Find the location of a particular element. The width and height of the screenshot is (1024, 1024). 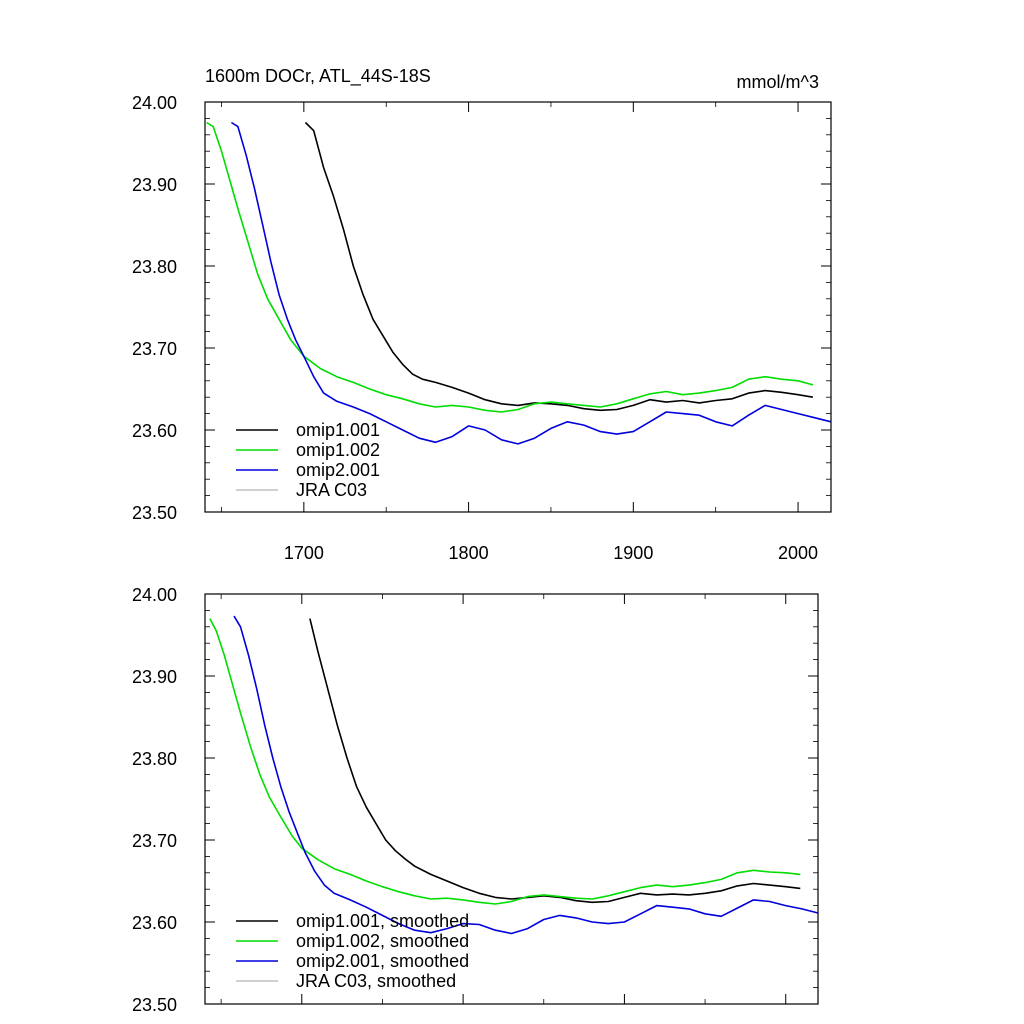

bottom-ytick-label: 23.50 is located at coordinates (154, 1005).